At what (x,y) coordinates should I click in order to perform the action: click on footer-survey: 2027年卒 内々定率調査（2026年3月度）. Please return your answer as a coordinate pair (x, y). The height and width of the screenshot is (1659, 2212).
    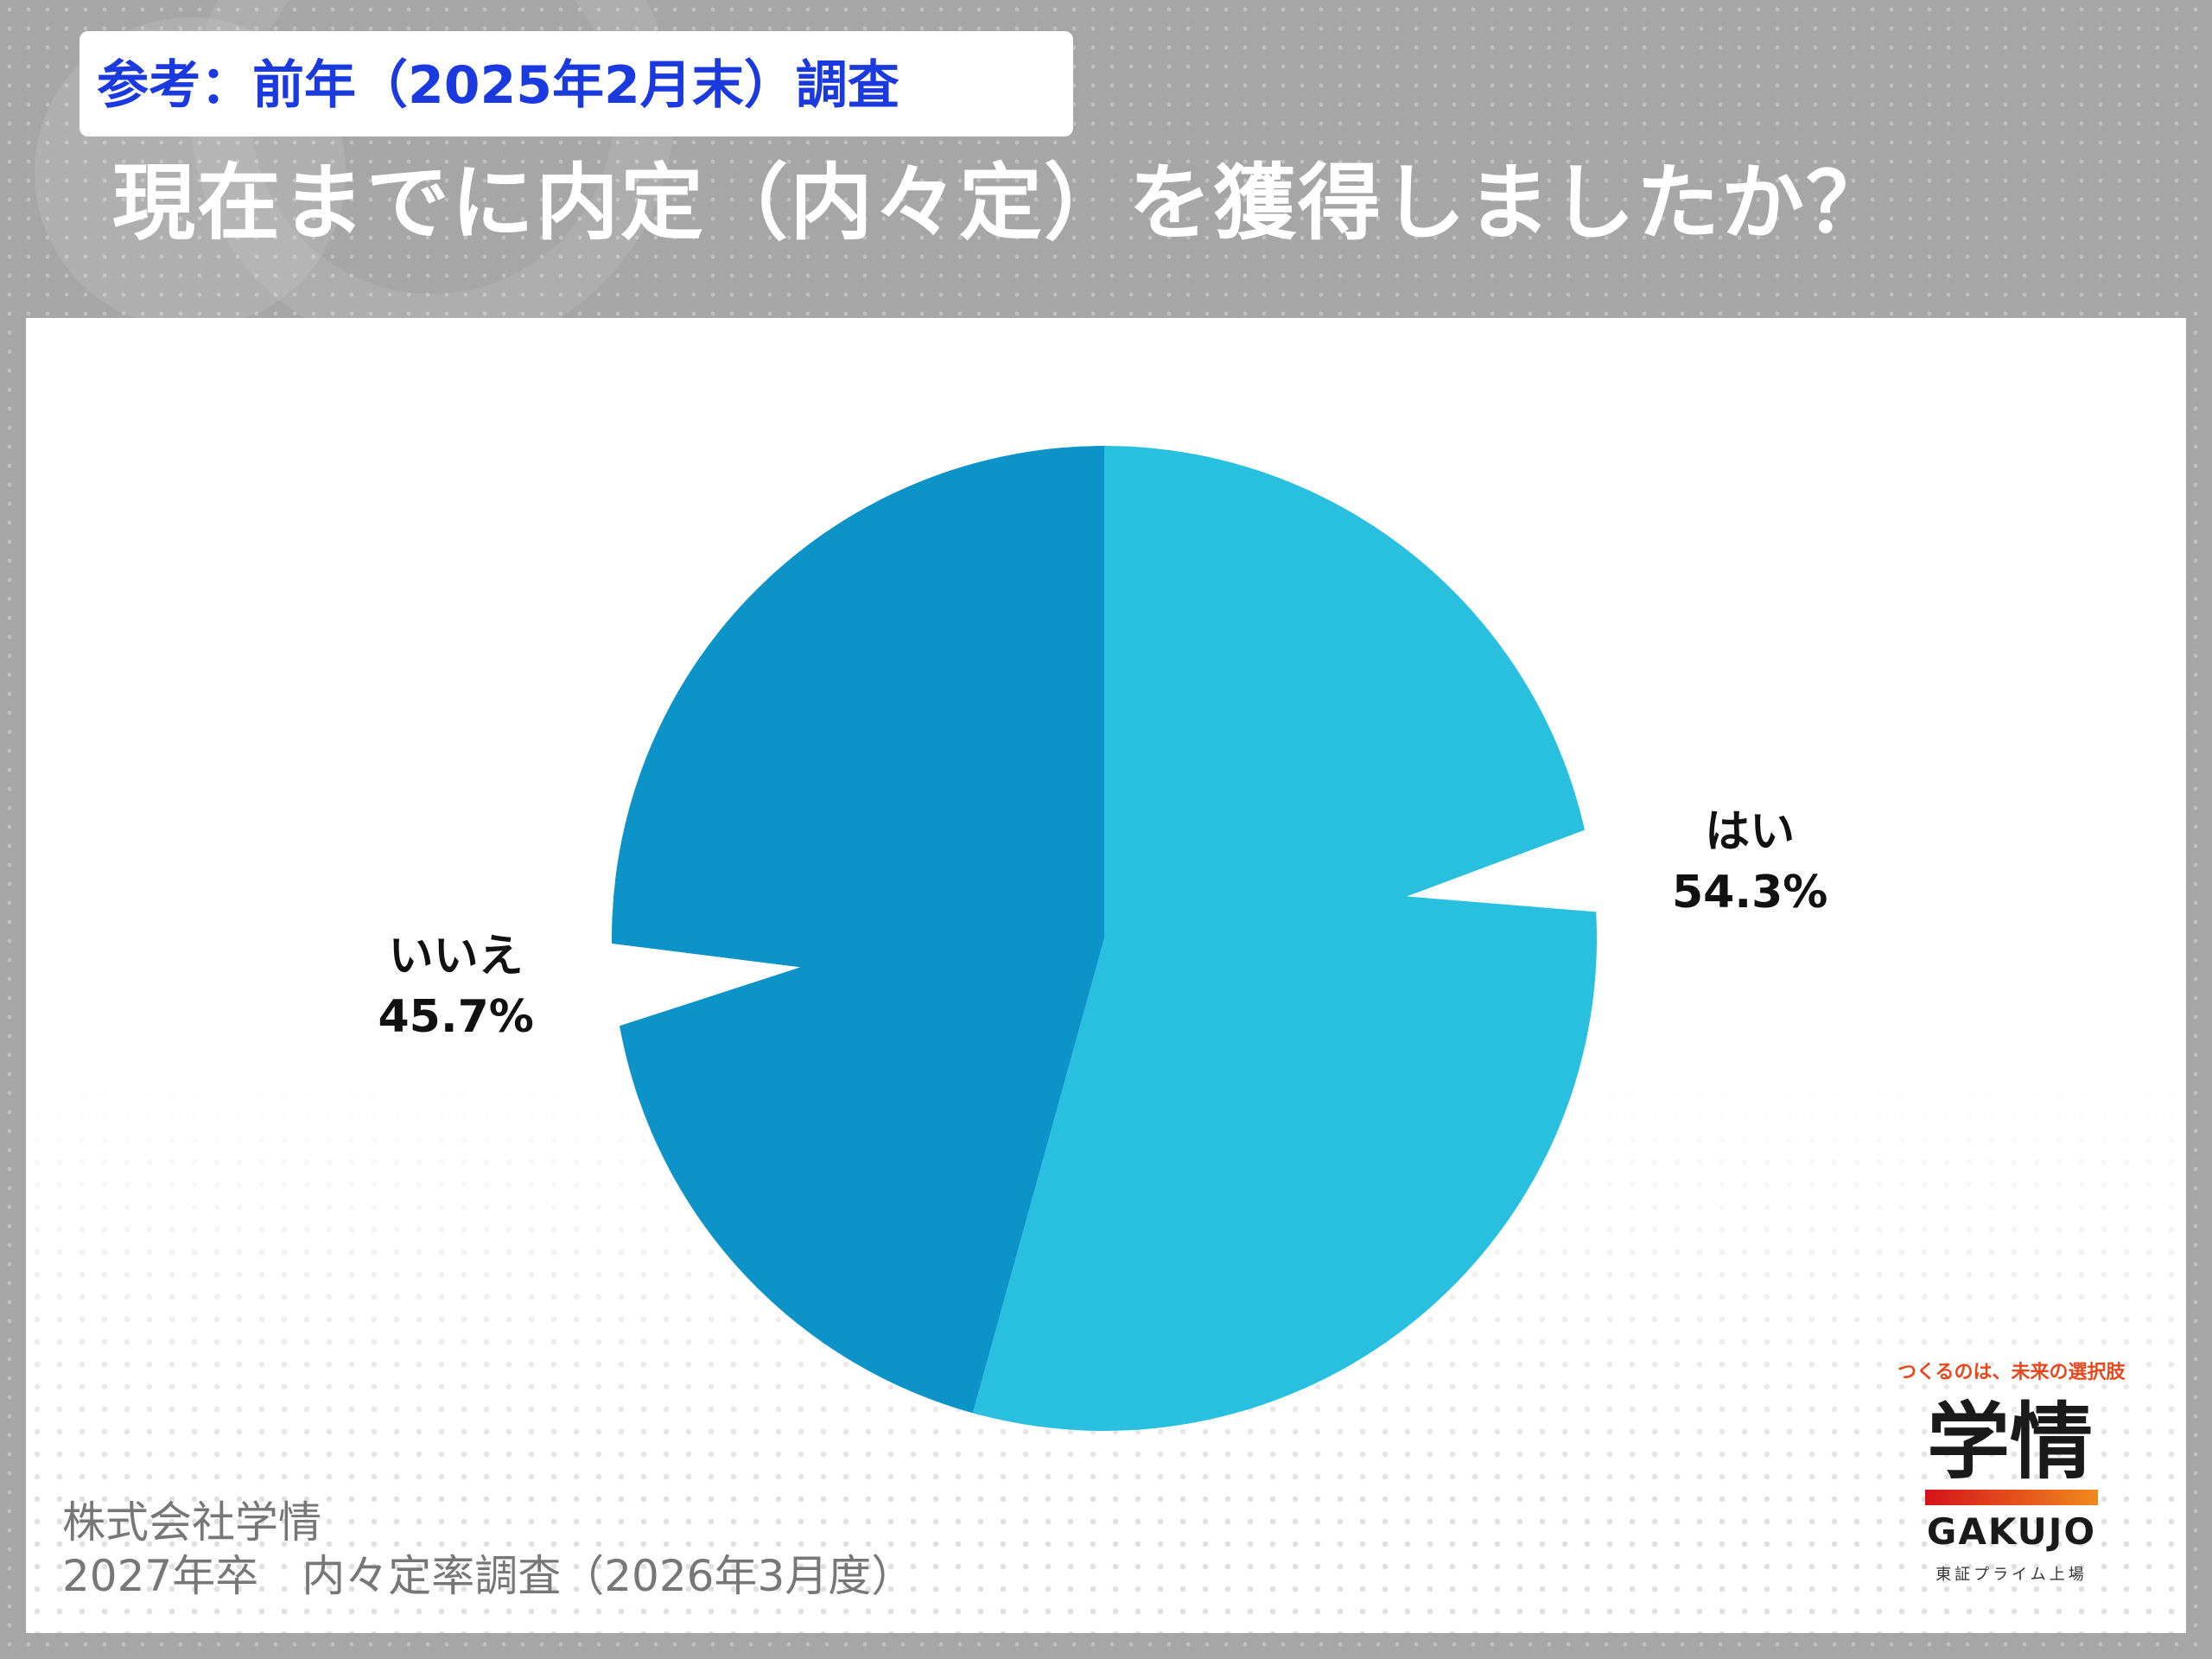
    Looking at the image, I should click on (488, 1576).